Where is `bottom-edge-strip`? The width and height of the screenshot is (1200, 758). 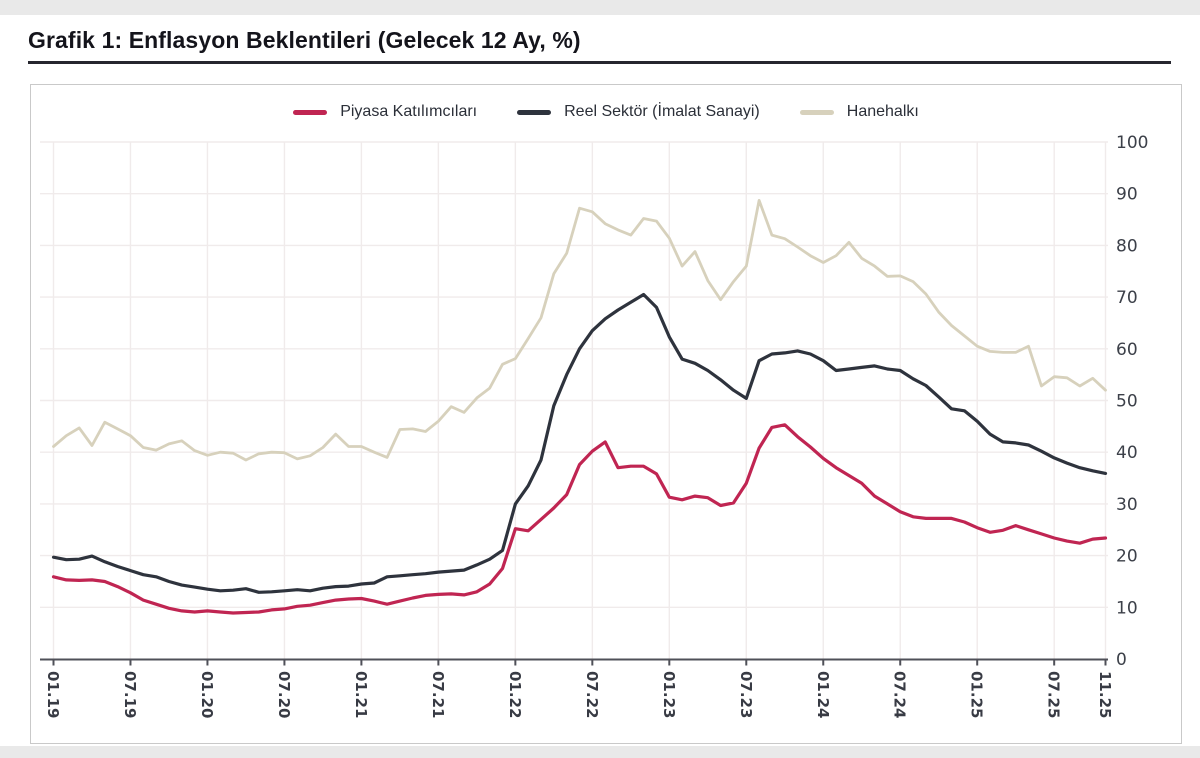 bottom-edge-strip is located at coordinates (600, 752).